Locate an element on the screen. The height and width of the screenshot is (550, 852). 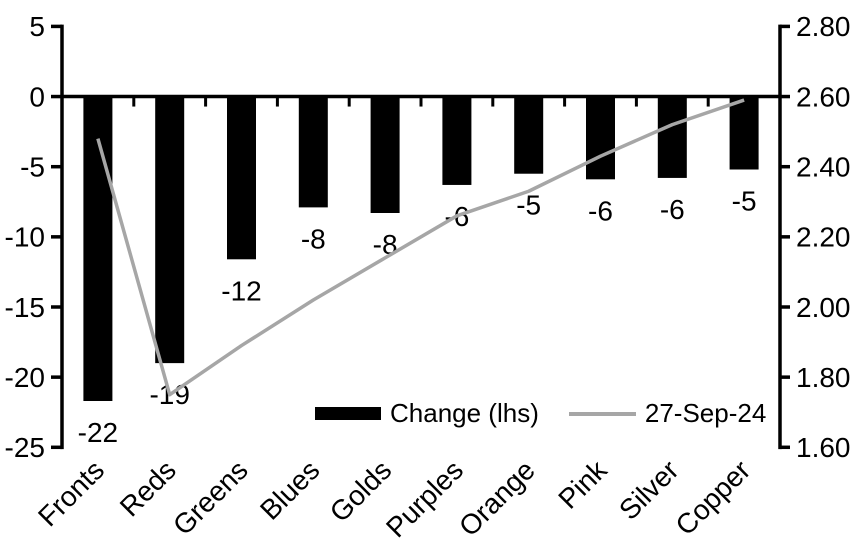
category-label-reds: Reds is located at coordinates (148, 488).